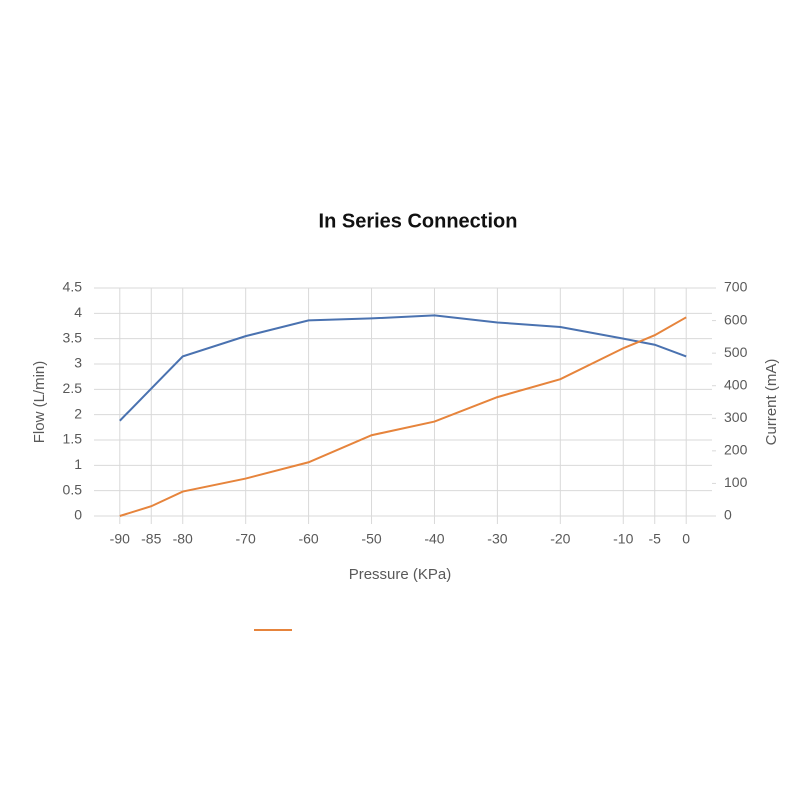  I want to click on y2-tick-label: 500, so click(736, 352).